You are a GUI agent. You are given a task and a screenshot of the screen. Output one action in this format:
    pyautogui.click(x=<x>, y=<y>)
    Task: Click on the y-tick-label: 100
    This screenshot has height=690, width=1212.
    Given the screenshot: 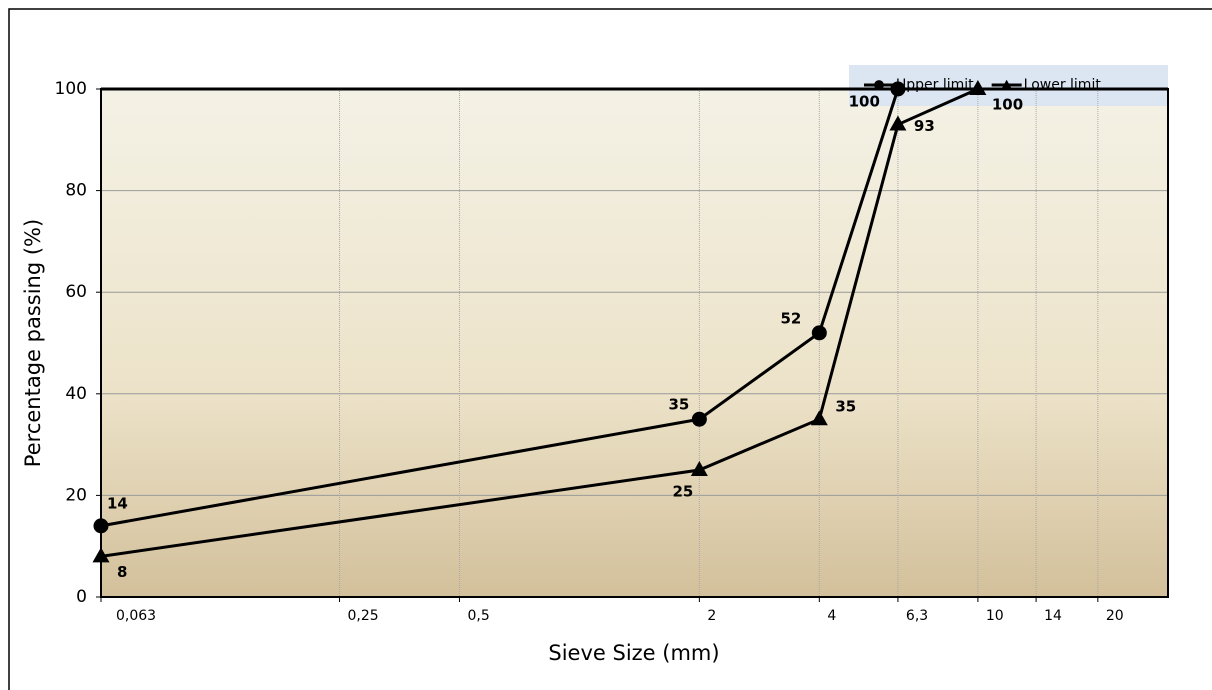 What is the action you would take?
    pyautogui.click(x=71, y=89)
    